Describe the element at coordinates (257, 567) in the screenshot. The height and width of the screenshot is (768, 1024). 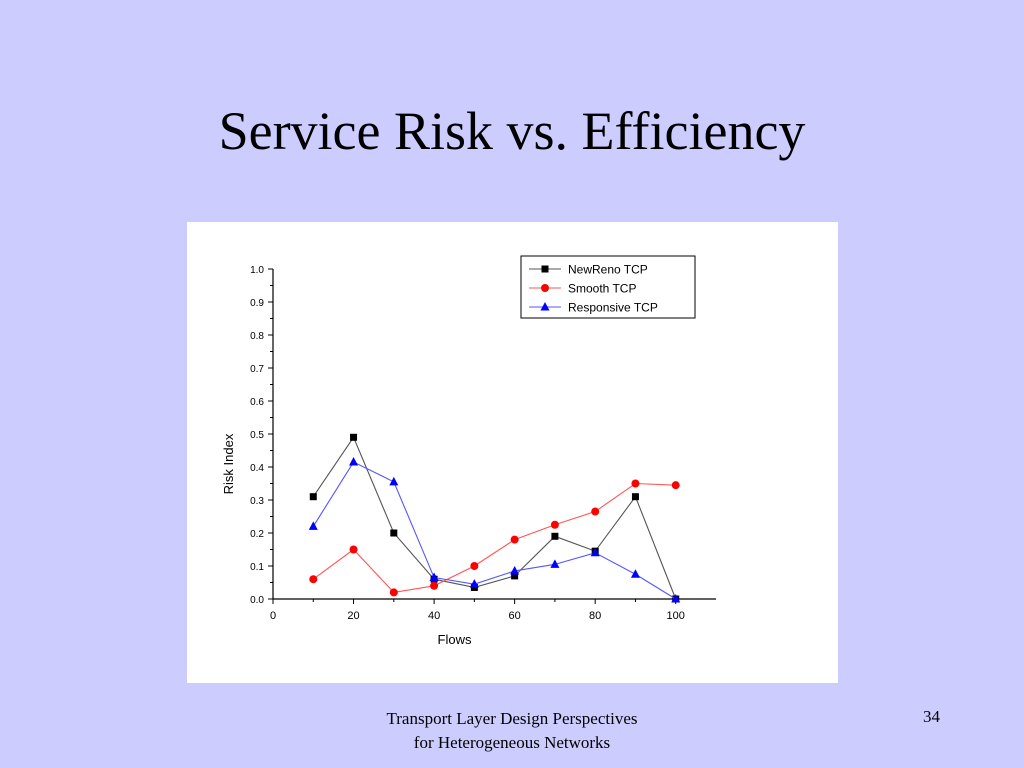
I see `y-tick-label: 0.1` at that location.